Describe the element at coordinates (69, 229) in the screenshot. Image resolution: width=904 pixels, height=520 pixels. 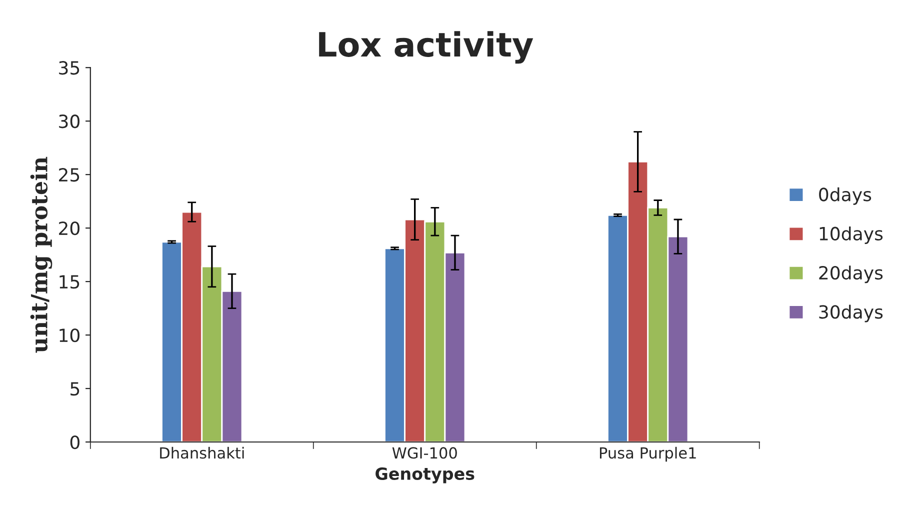
I see `y-tick-label: 20` at that location.